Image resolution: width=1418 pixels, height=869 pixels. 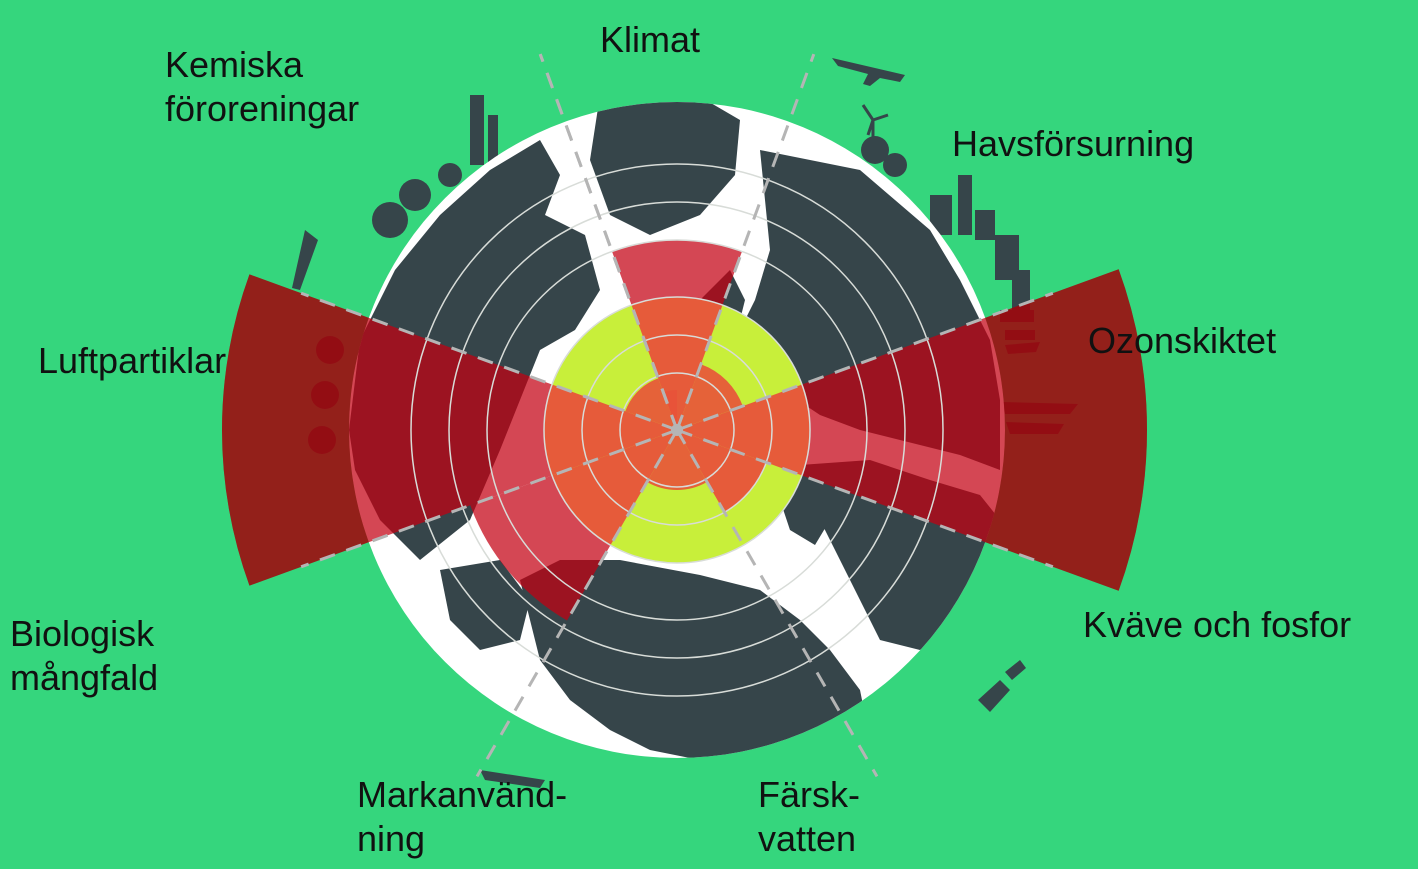 I want to click on satellite-icon, so click(x=1002, y=686).